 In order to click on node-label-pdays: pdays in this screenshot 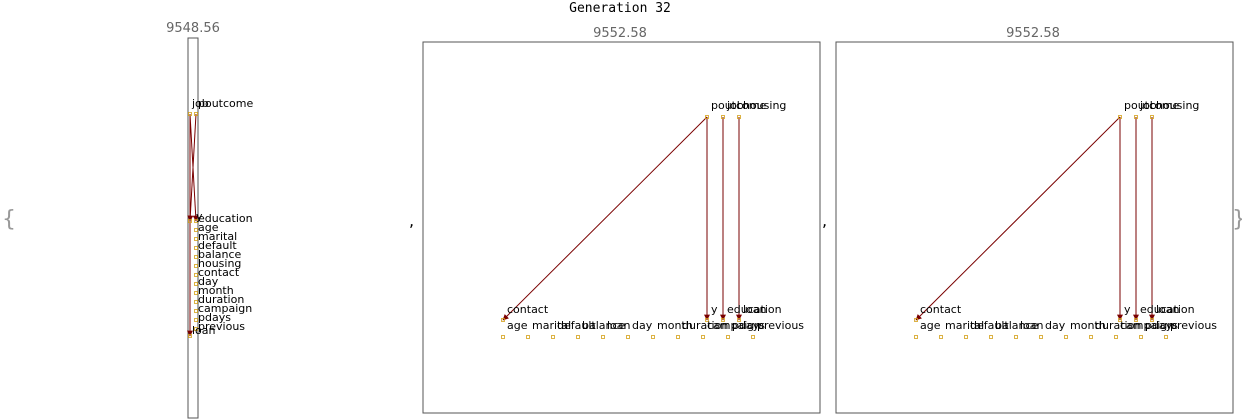, I will do `click(748, 325)`.